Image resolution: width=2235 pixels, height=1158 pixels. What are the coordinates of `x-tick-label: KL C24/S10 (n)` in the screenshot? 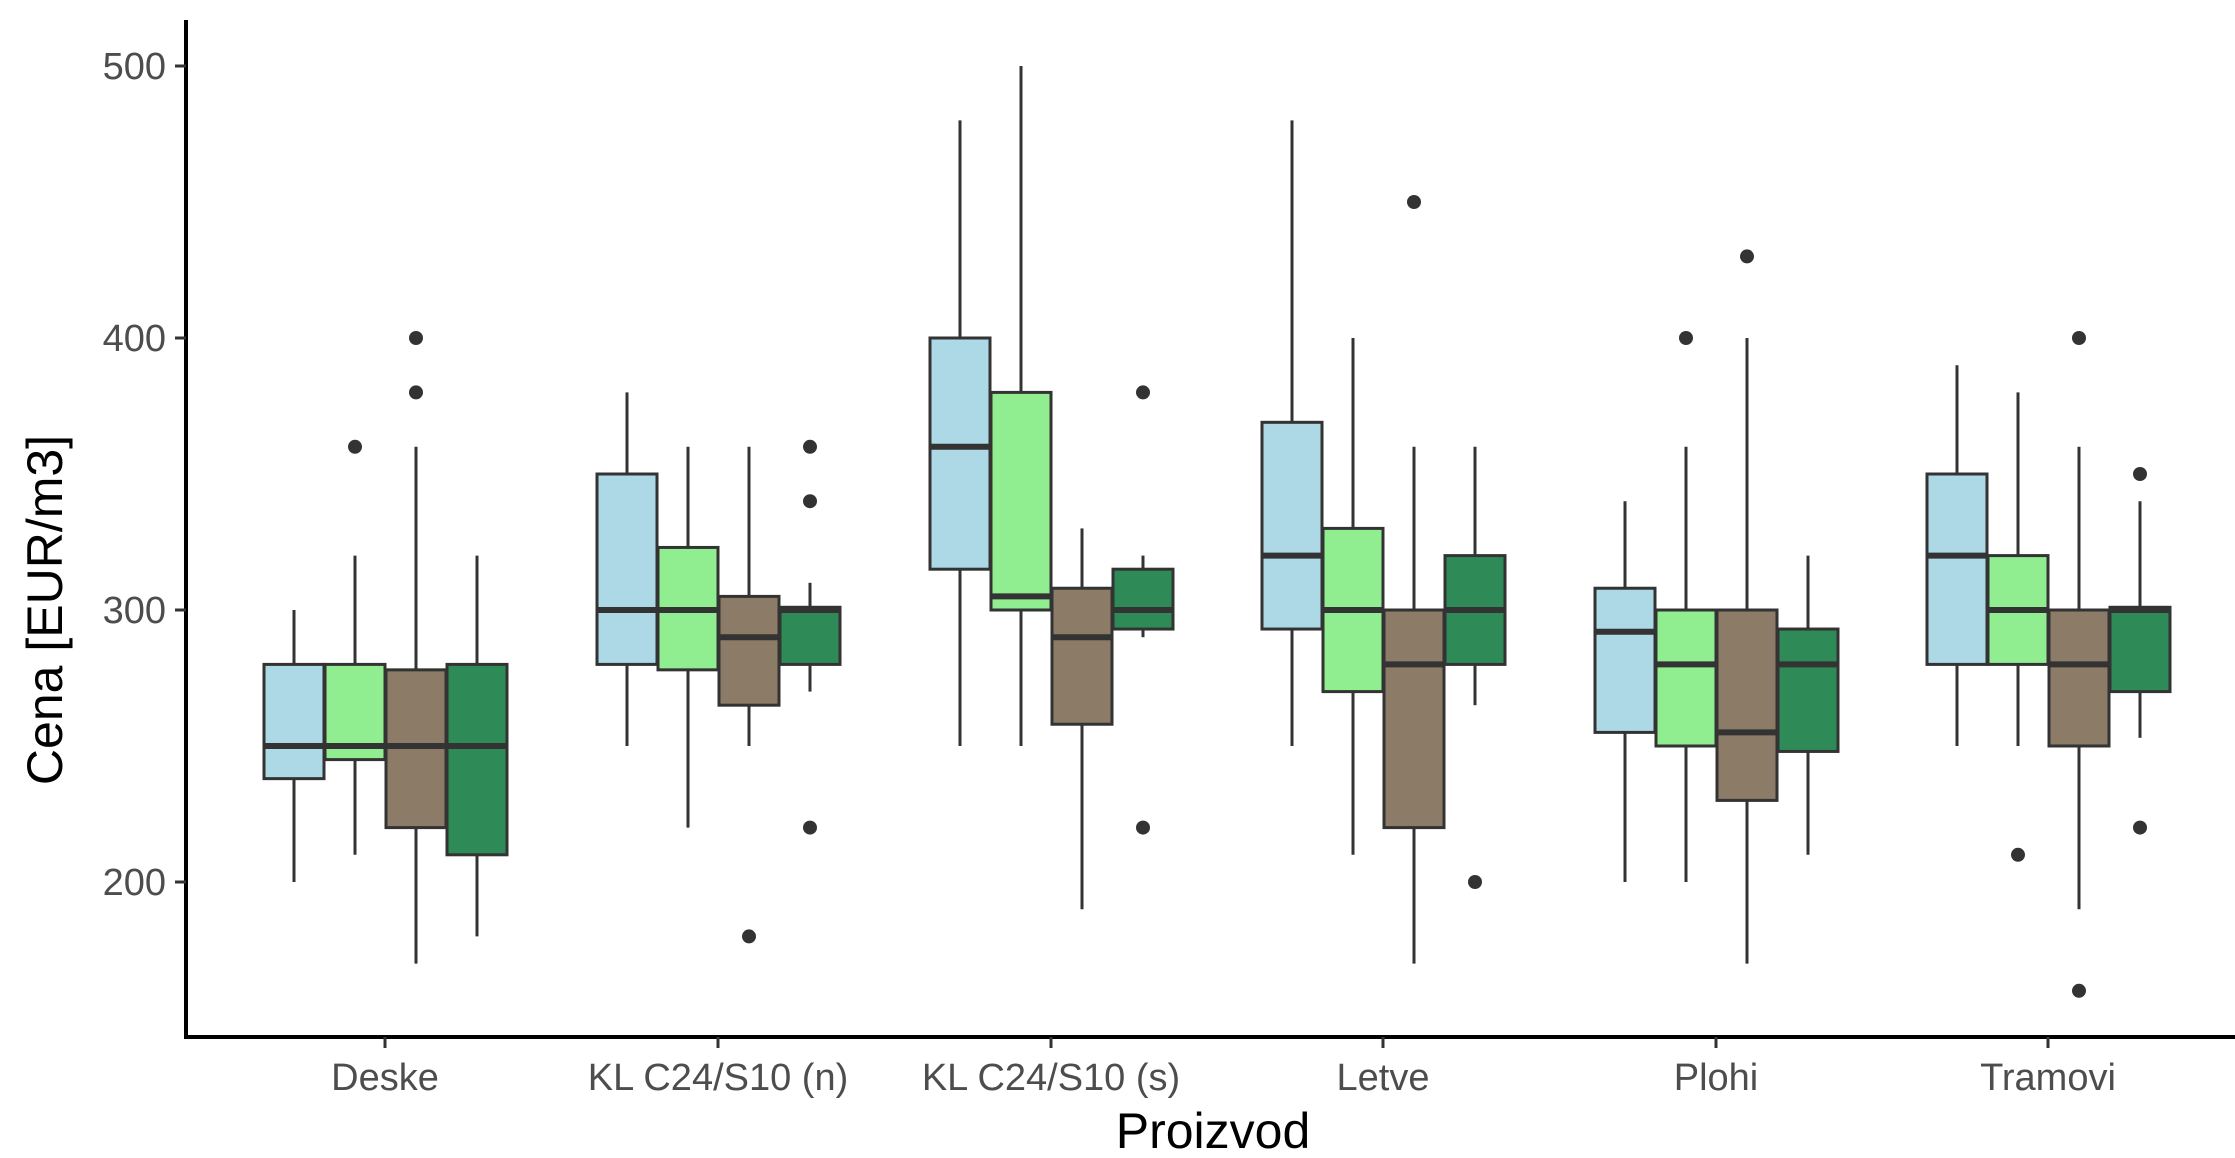 It's located at (718, 1078).